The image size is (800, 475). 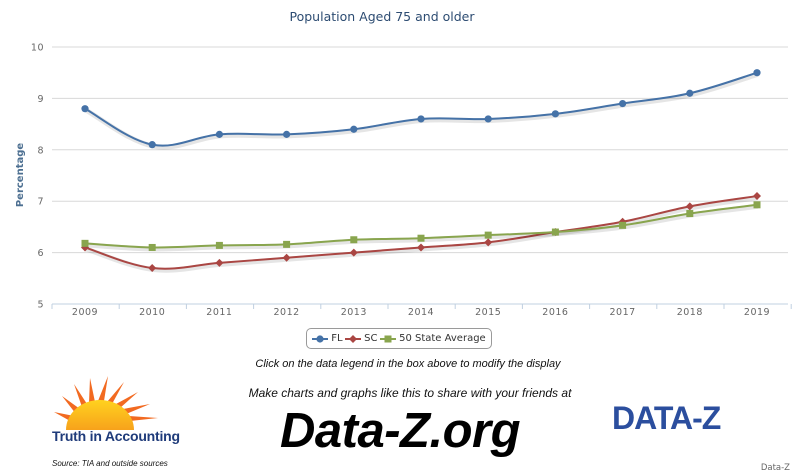 I want to click on y-tick-label: 7, so click(x=40, y=202).